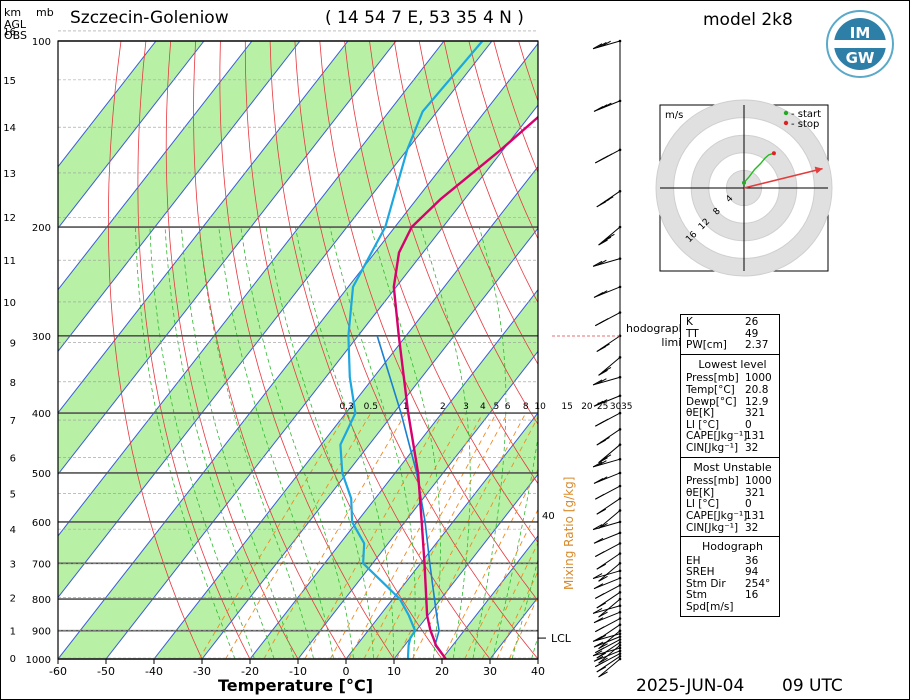 This screenshot has width=910, height=700. What do you see at coordinates (744, 182) in the screenshot?
I see `hodograph-trace-start` at bounding box center [744, 182].